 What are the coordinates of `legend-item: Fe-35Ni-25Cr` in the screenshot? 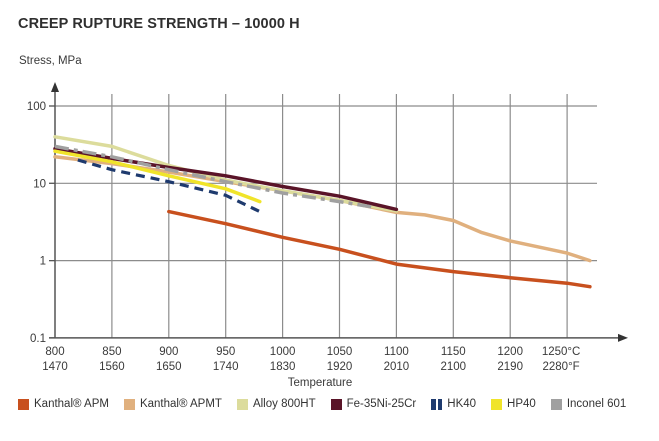 It's located at (373, 404).